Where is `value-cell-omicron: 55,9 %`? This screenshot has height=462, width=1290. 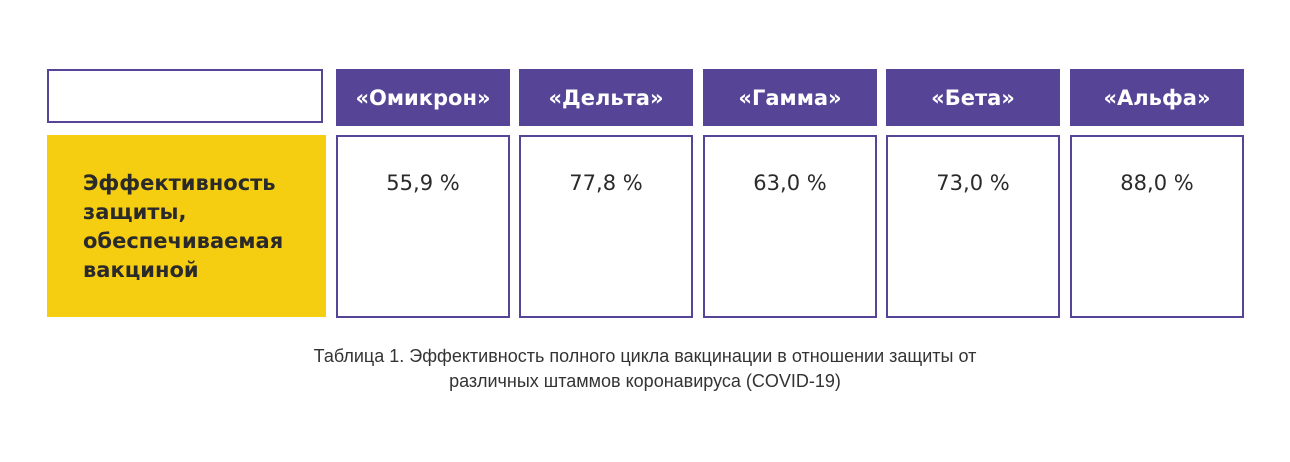
value-cell-omicron: 55,9 % is located at coordinates (423, 226).